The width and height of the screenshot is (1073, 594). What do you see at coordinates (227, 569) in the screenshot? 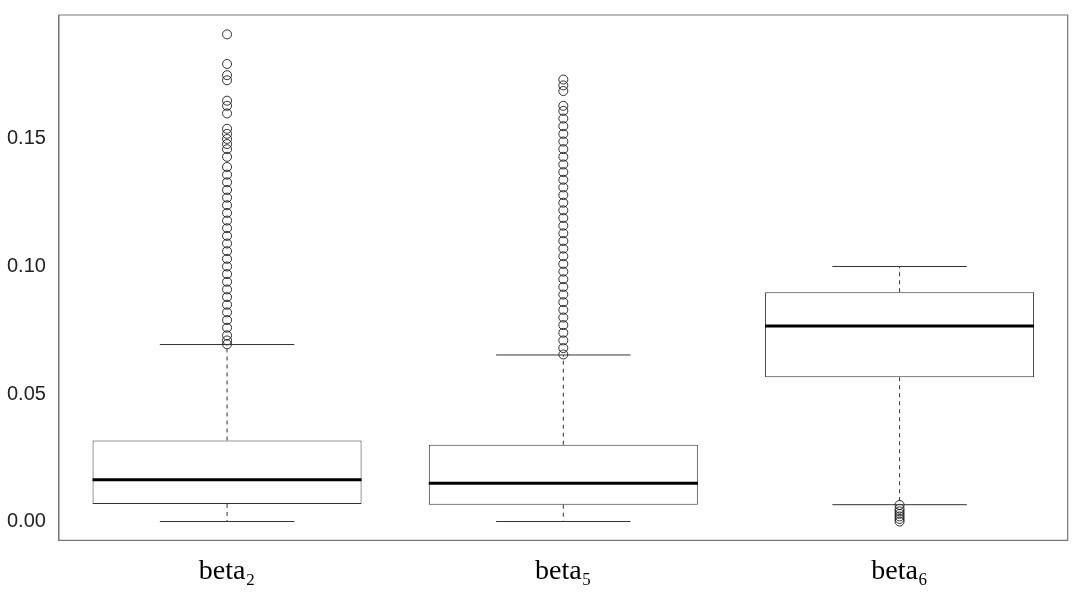
I see `x-tick-label: beta₂` at bounding box center [227, 569].